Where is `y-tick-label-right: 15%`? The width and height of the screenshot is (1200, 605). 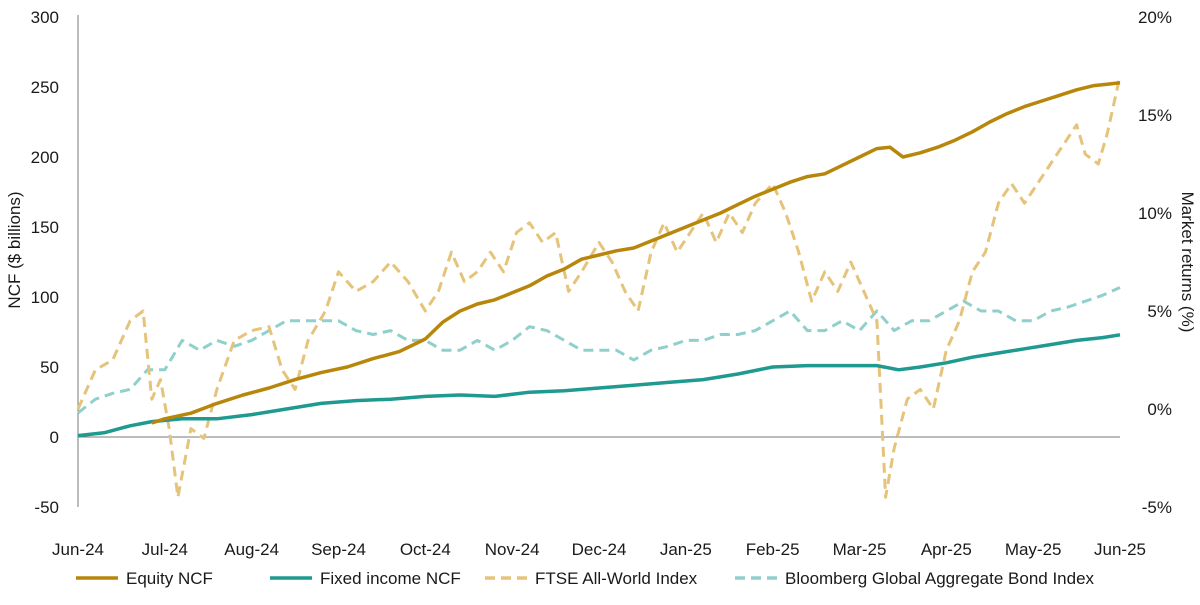 y-tick-label-right: 15% is located at coordinates (1155, 115).